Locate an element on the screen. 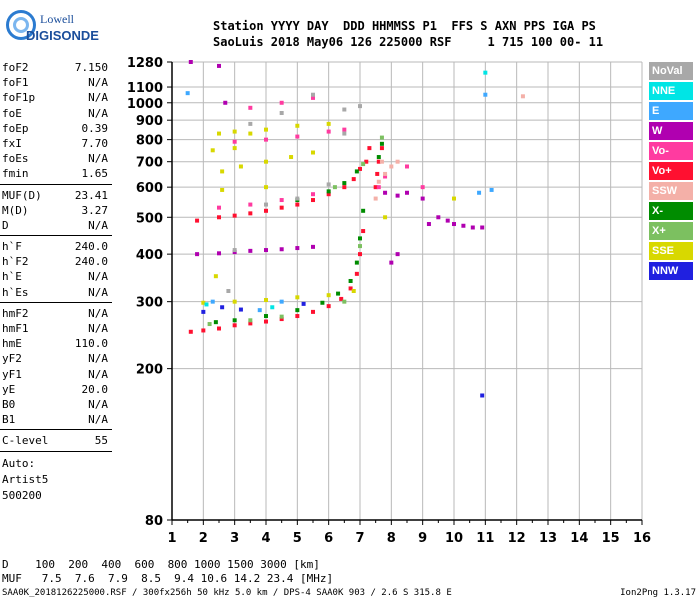 The width and height of the screenshot is (700, 600). y-tick-label: 900 is located at coordinates (149, 121).